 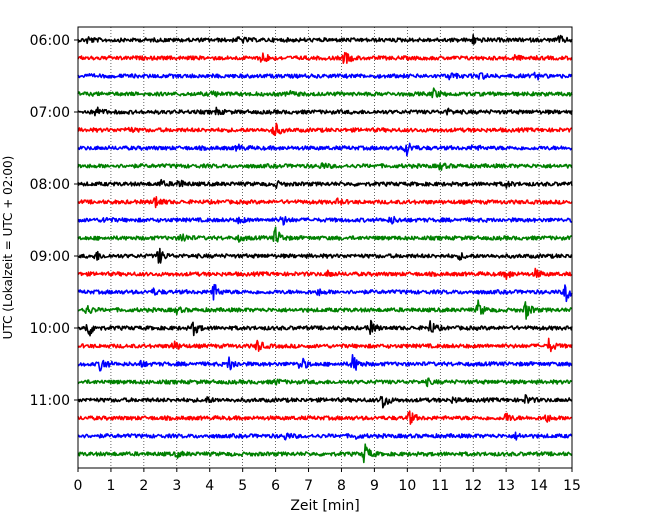 I want to click on x-axis-ticks: 0 1 2 3 4 5 6 7 8 9 10 11 12 13 14 15, so click(x=327, y=481).